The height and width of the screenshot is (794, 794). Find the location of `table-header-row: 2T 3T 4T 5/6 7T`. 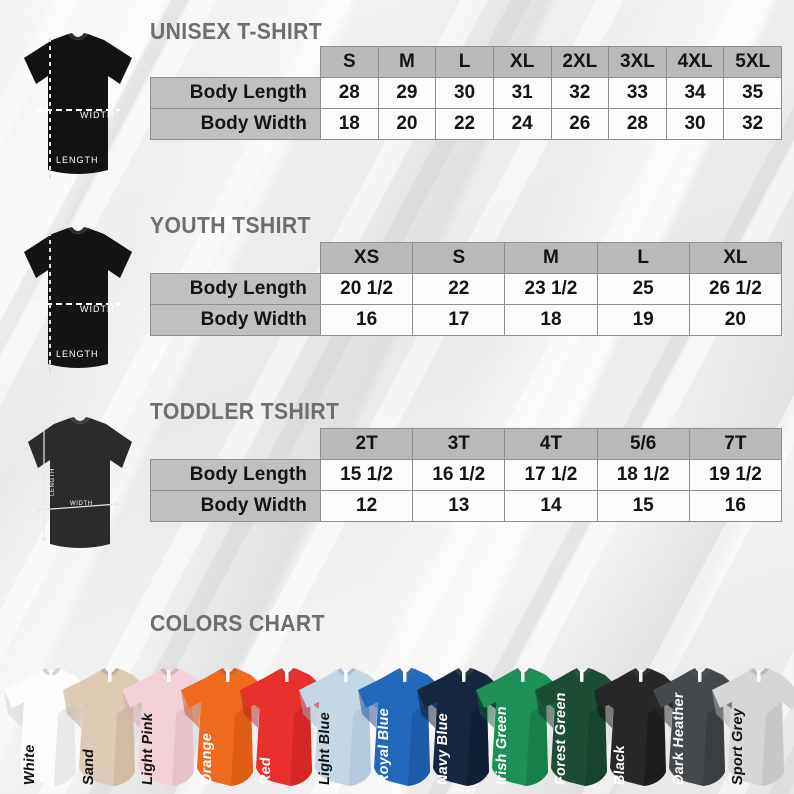

table-header-row: 2T 3T 4T 5/6 7T is located at coordinates (467, 444).